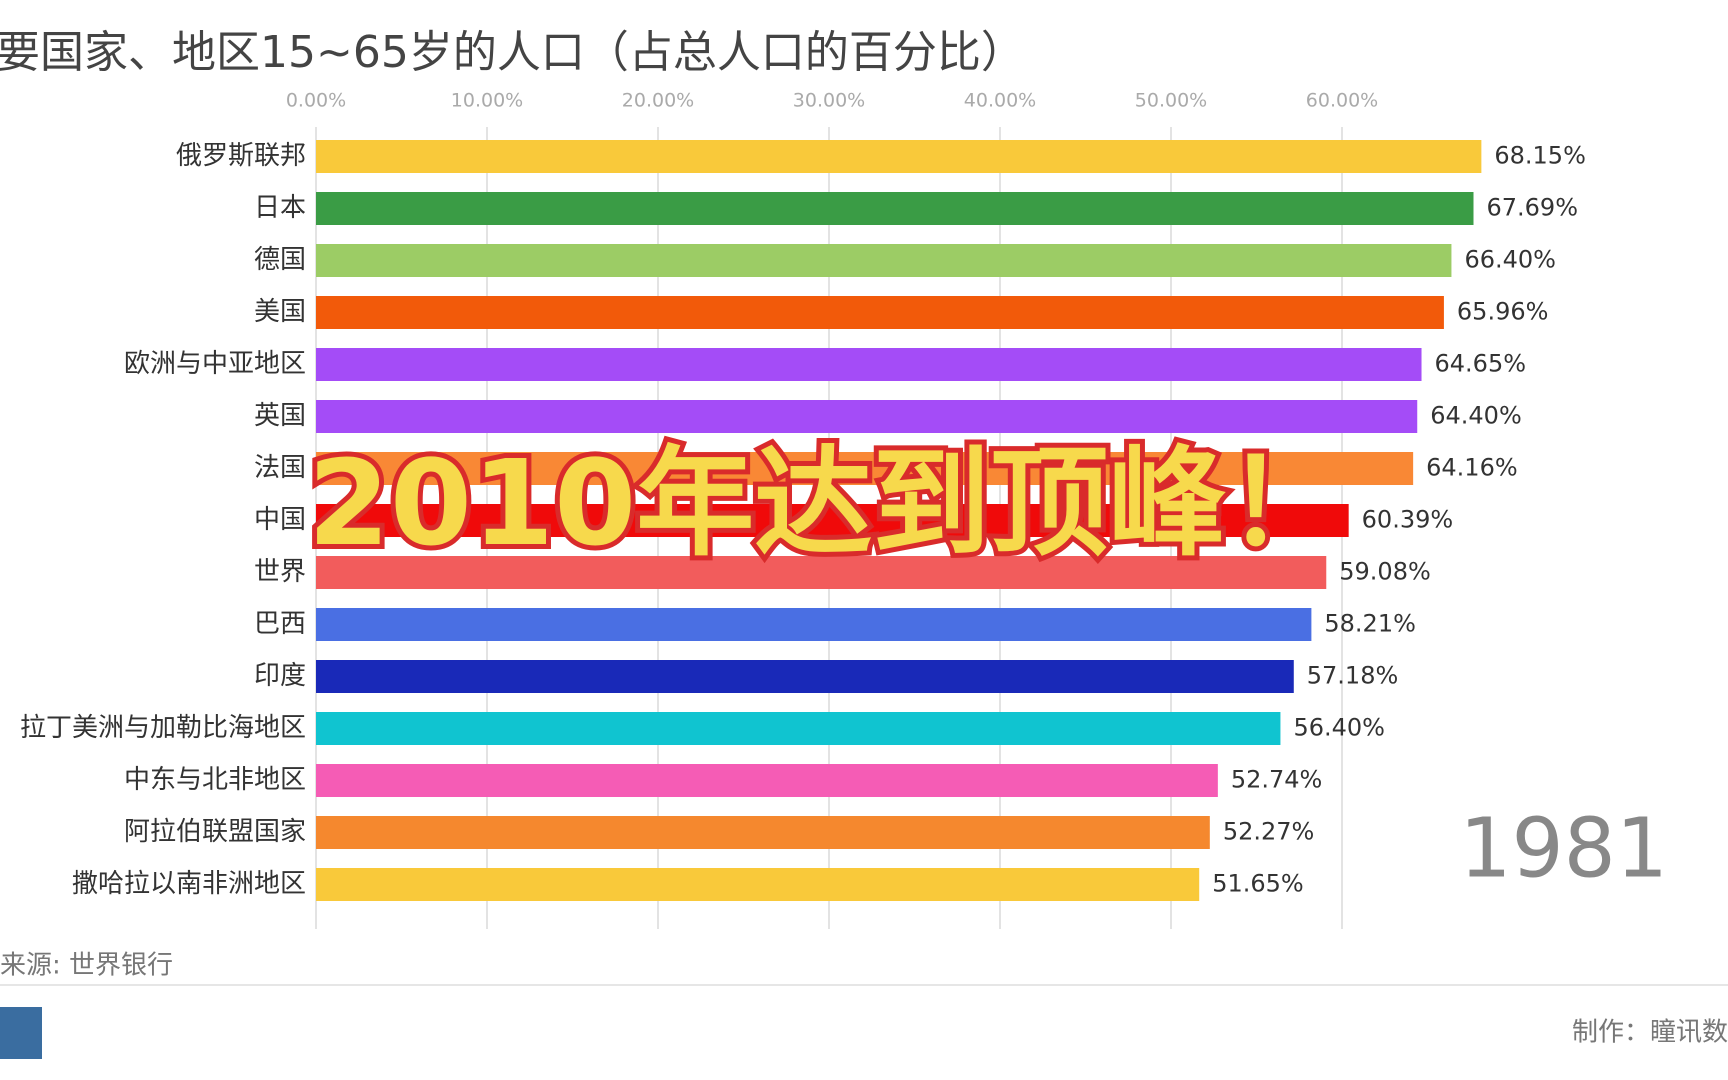 The height and width of the screenshot is (1080, 1728). I want to click on value-label: 56.40%, so click(1339, 728).